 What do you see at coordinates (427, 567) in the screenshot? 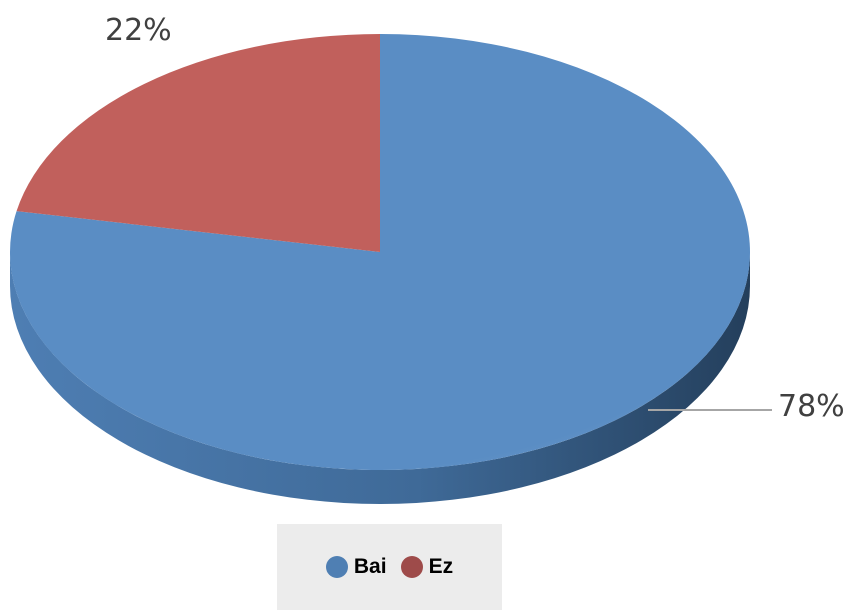
I see `legend-item-ez: Ez` at bounding box center [427, 567].